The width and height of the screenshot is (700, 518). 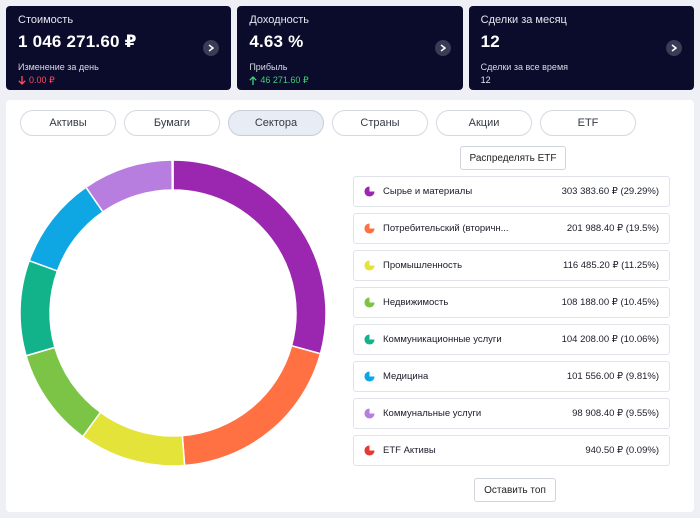 What do you see at coordinates (511, 413) in the screenshot?
I see `sector-row: Коммунальные услуги 98 908.40 ₽ (9.55%)` at bounding box center [511, 413].